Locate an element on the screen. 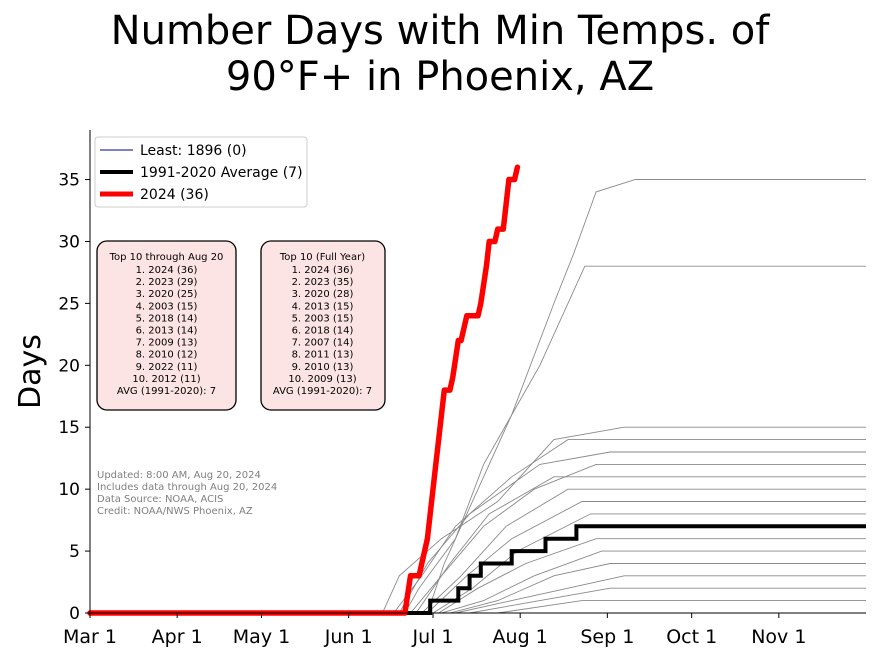  x-tick-label: Apr 1 is located at coordinates (177, 637).